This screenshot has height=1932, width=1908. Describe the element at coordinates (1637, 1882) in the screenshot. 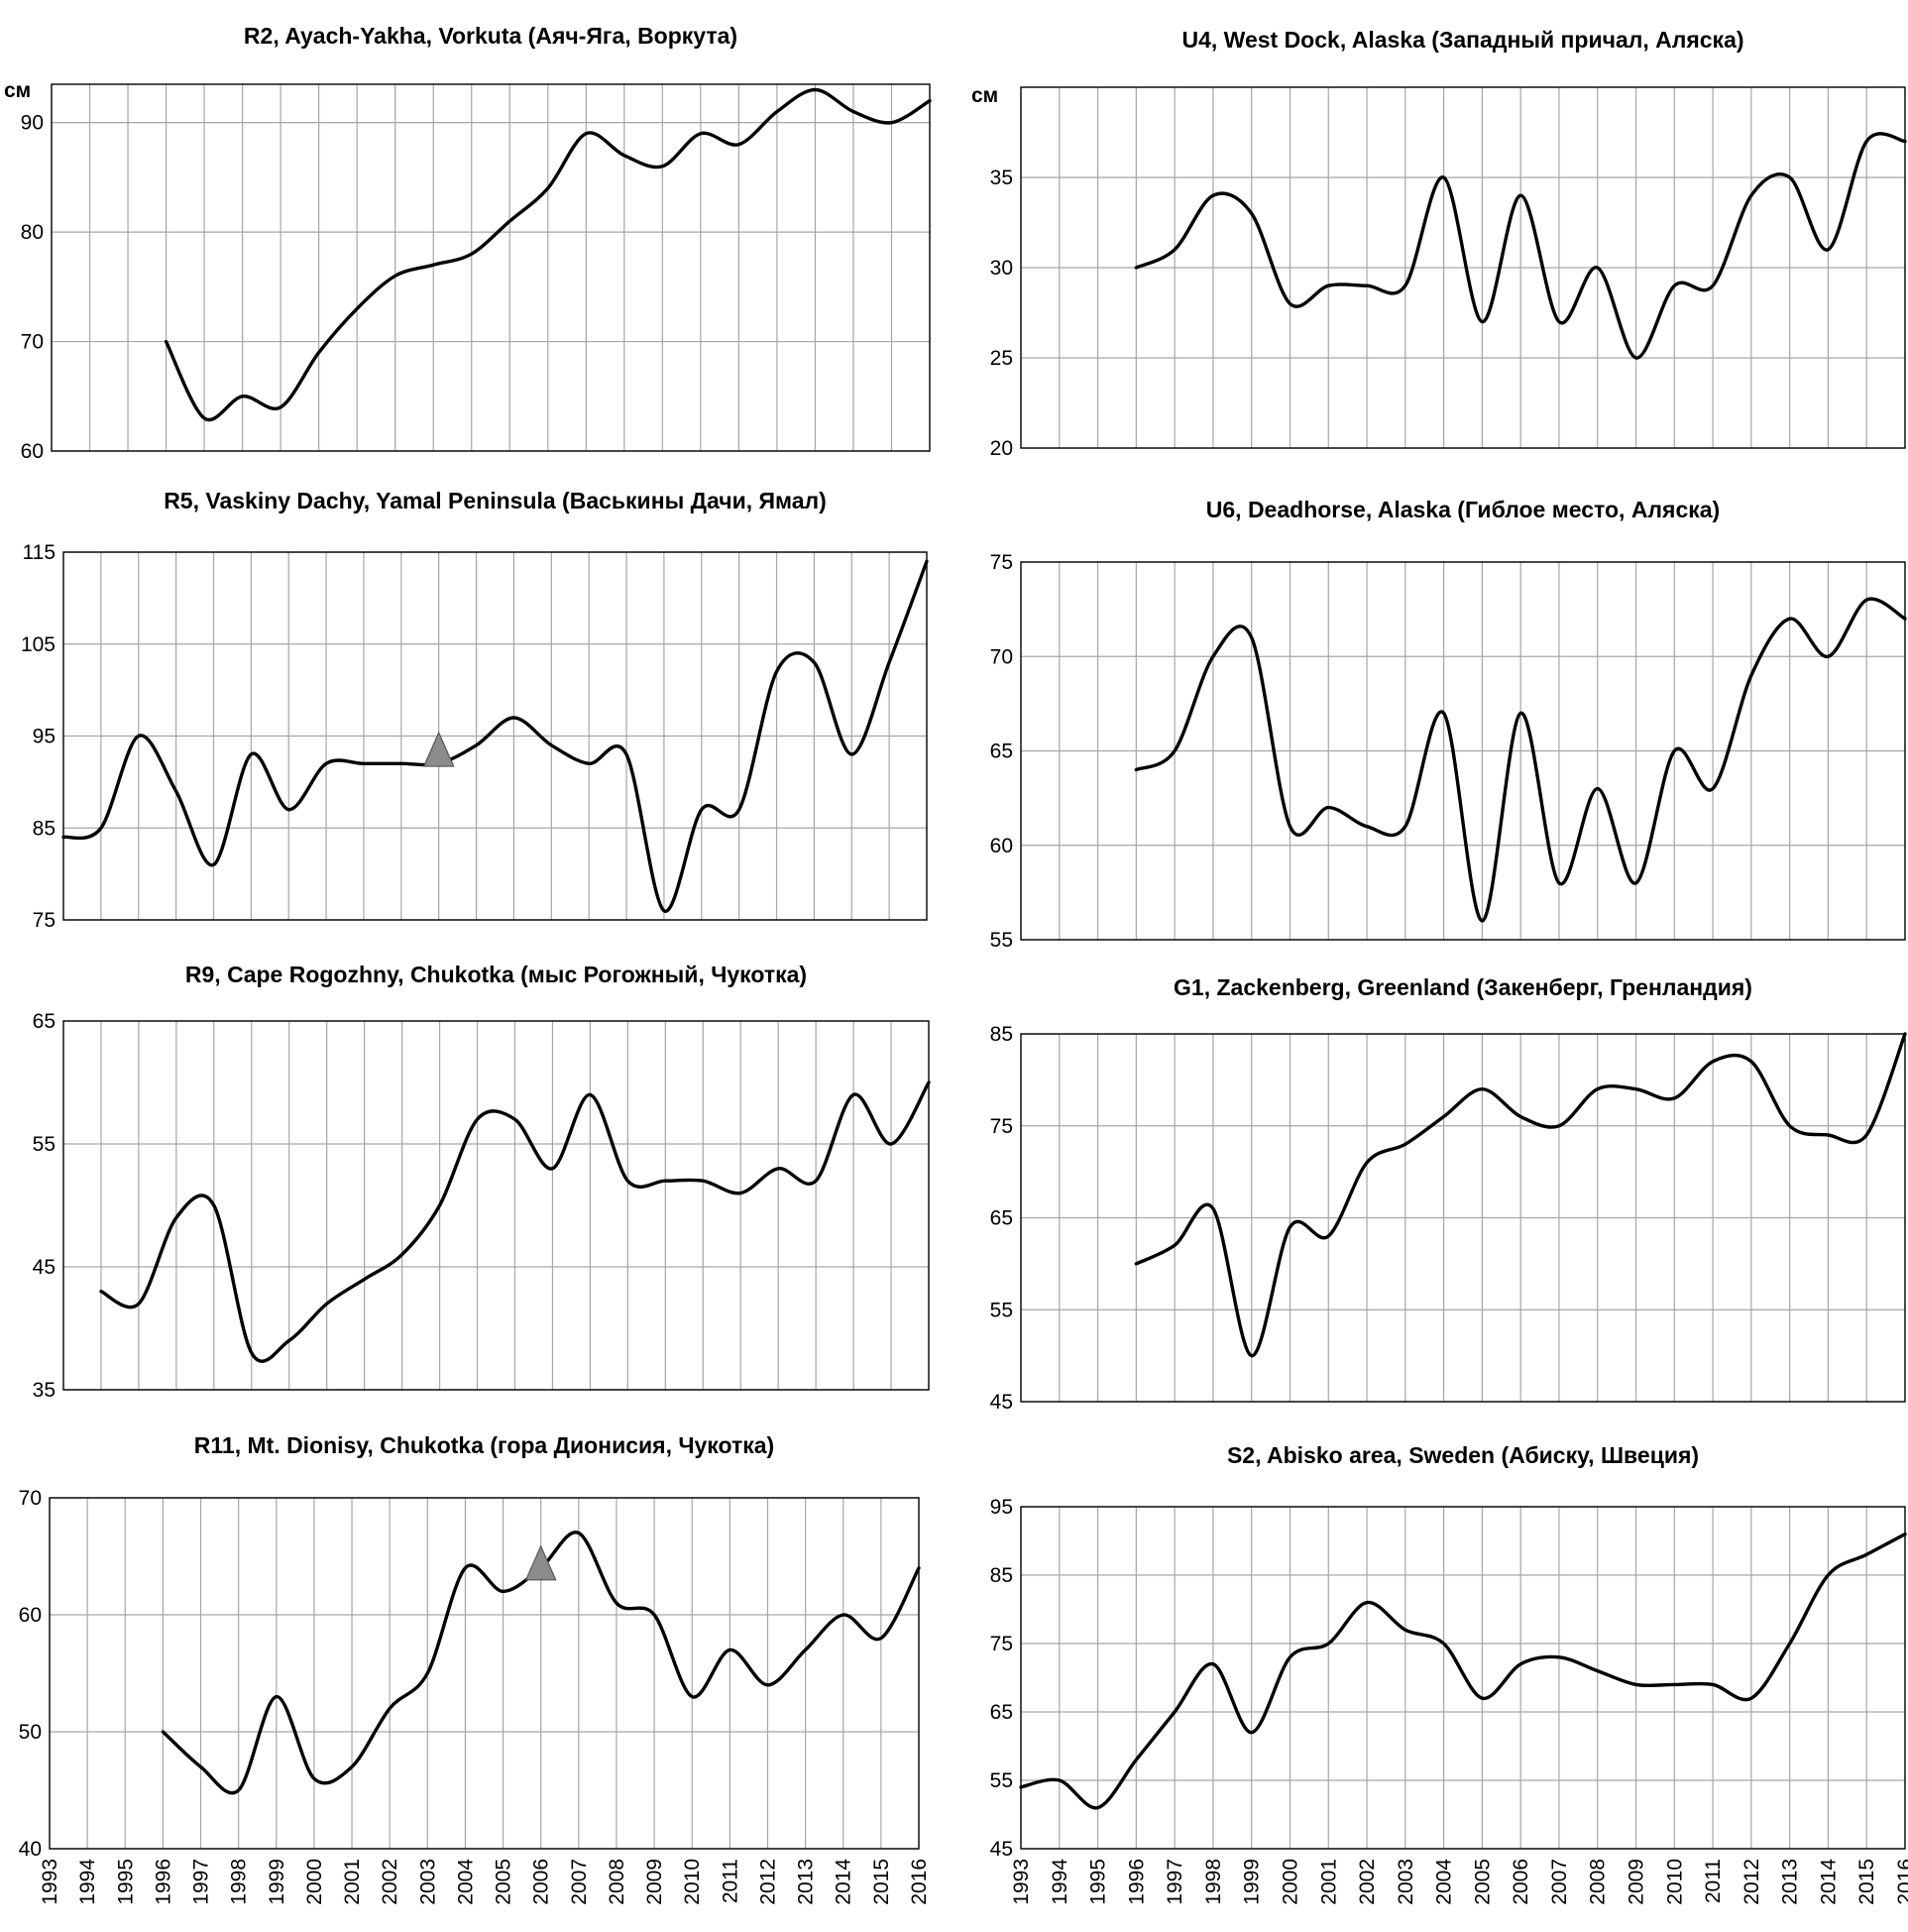

I see `x-tick-label: 2009` at that location.